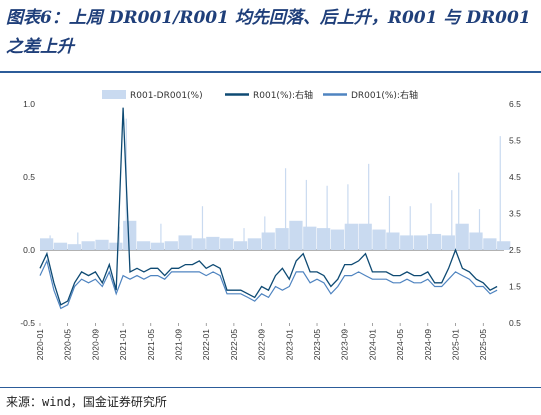 The image size is (541, 415). What do you see at coordinates (289, 344) in the screenshot?
I see `x-axis-tick-label: 2023-01` at bounding box center [289, 344].